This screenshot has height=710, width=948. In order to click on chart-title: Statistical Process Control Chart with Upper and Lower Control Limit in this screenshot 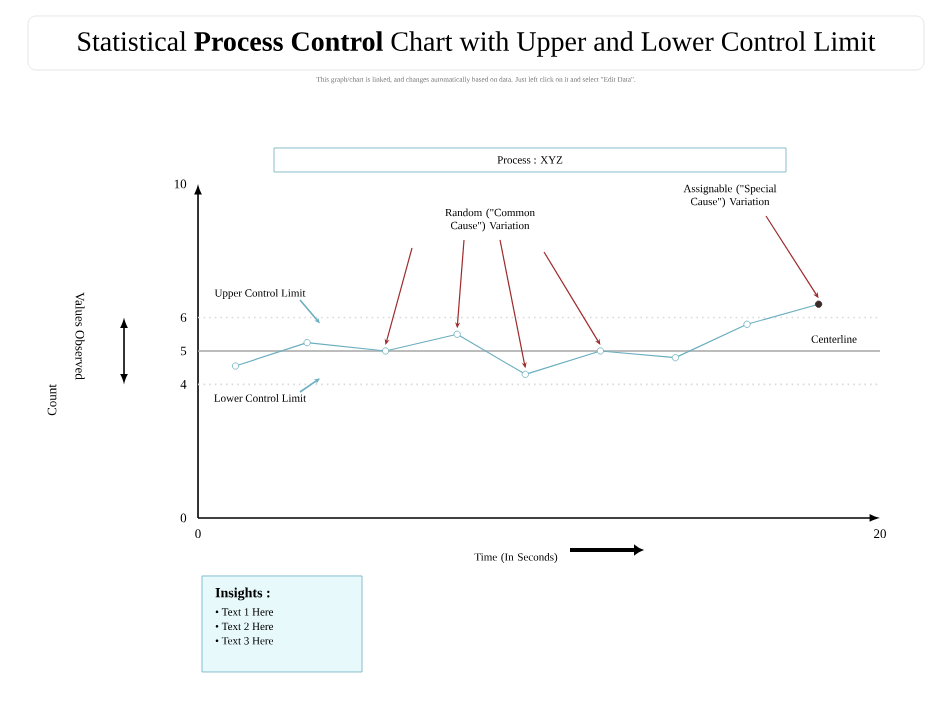, I will do `click(477, 44)`.